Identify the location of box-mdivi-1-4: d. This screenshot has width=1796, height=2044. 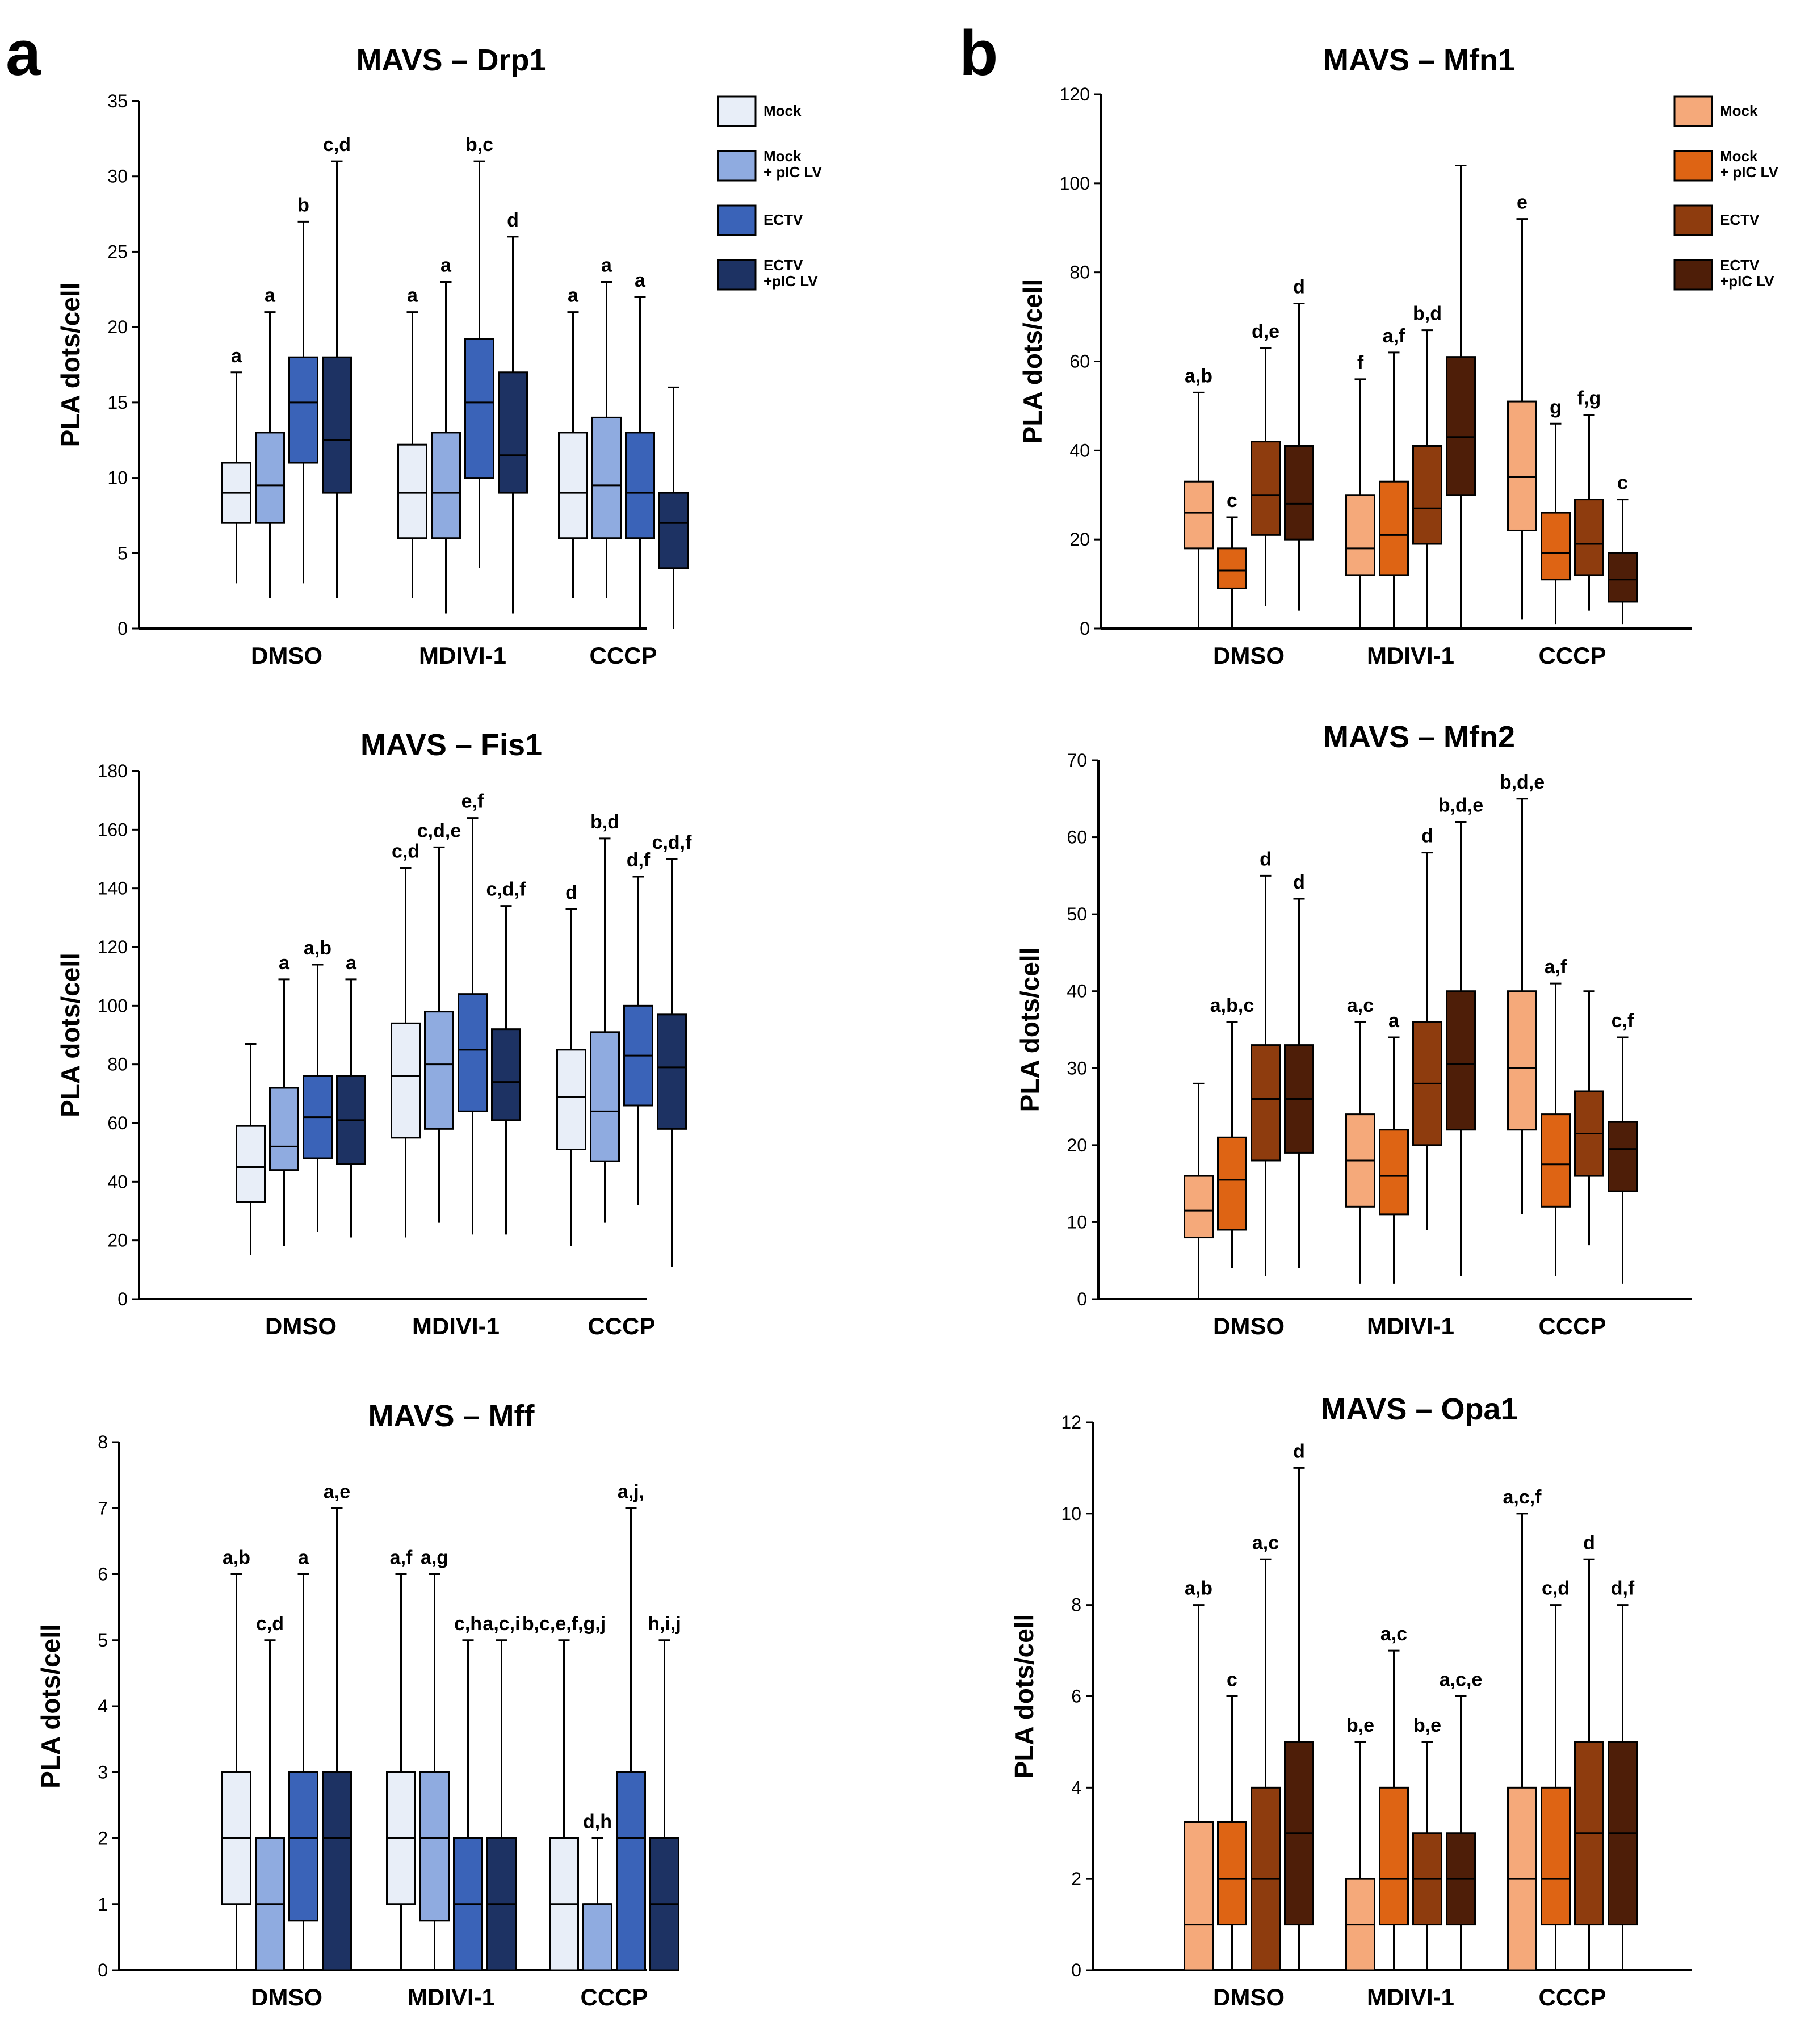
(513, 412).